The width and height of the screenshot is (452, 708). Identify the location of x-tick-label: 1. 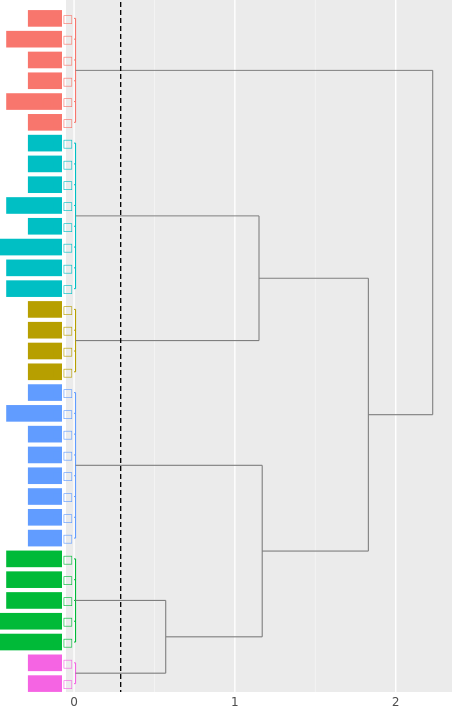
(235, 701).